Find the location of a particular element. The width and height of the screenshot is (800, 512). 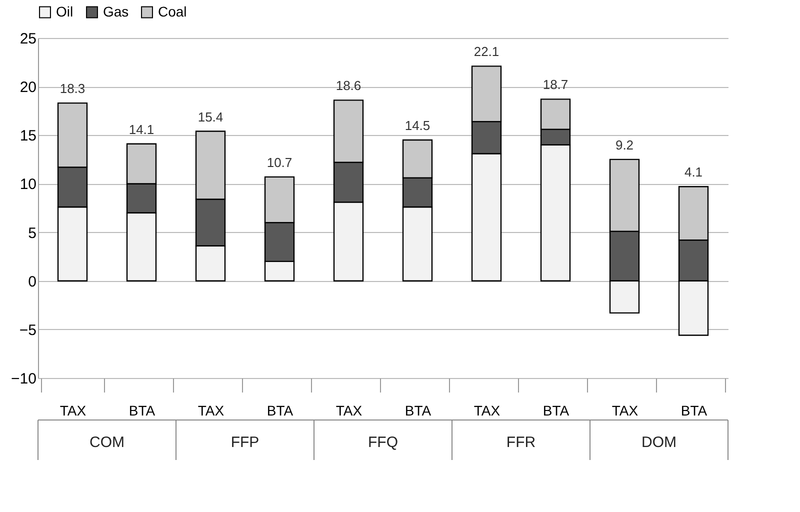

total-label: 14.5 is located at coordinates (417, 125).